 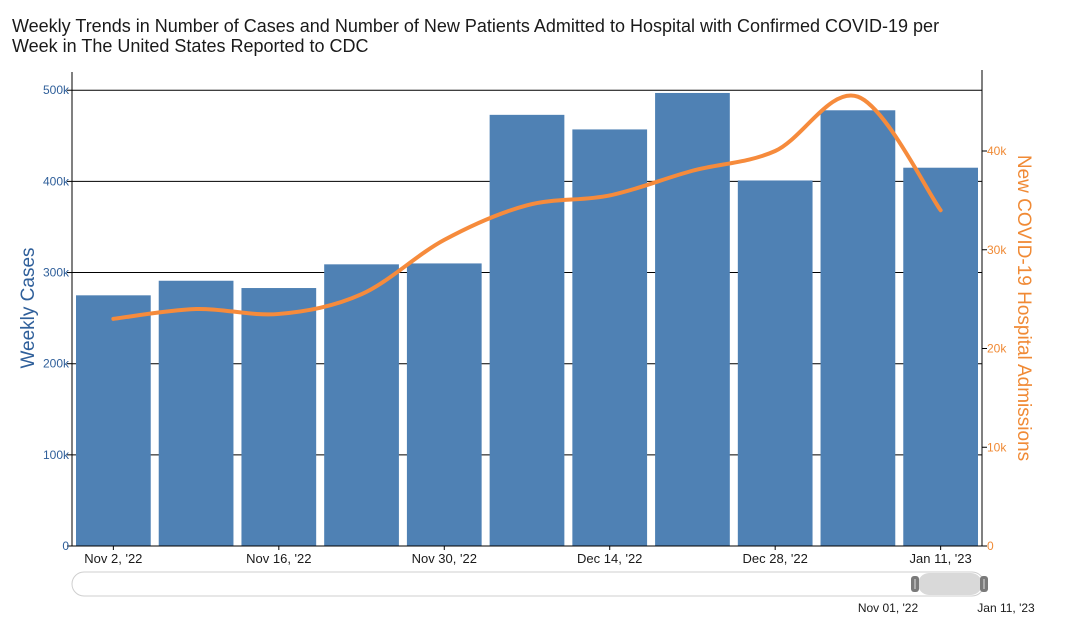 I want to click on range-slider-right-handle-icon, so click(x=984, y=584).